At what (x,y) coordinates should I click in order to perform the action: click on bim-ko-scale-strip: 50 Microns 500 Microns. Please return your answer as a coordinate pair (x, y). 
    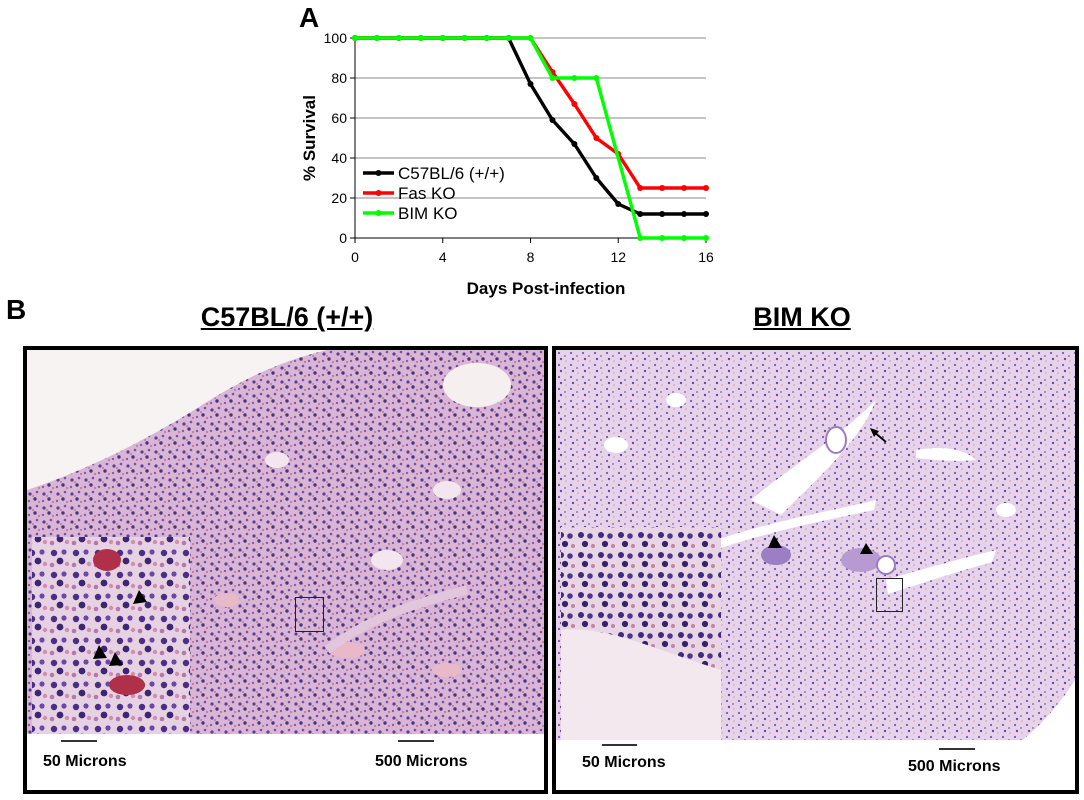
    Looking at the image, I should click on (815, 765).